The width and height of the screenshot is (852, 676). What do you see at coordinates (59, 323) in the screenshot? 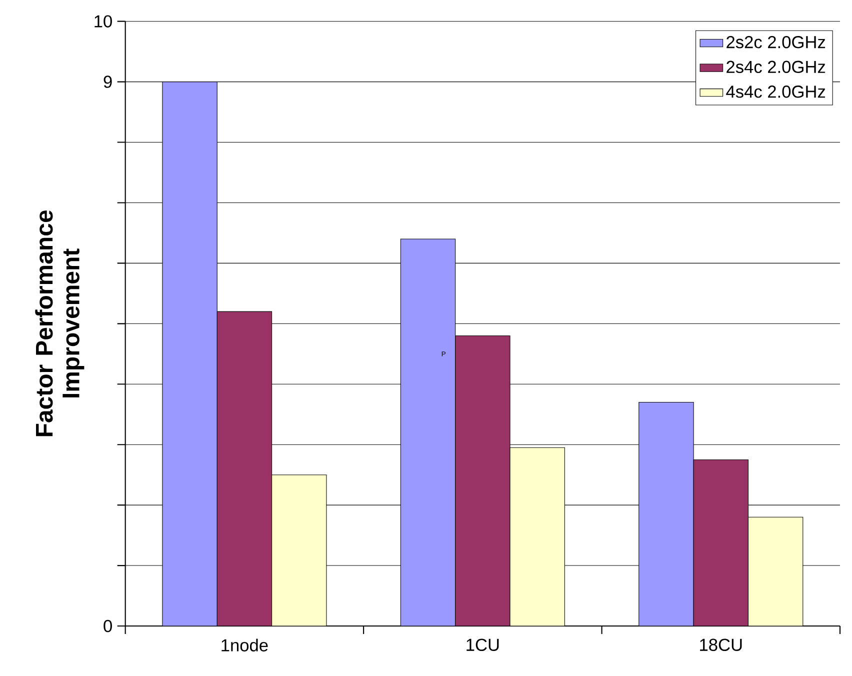
I see `y-axis-title: Factor Performance Improvement` at bounding box center [59, 323].